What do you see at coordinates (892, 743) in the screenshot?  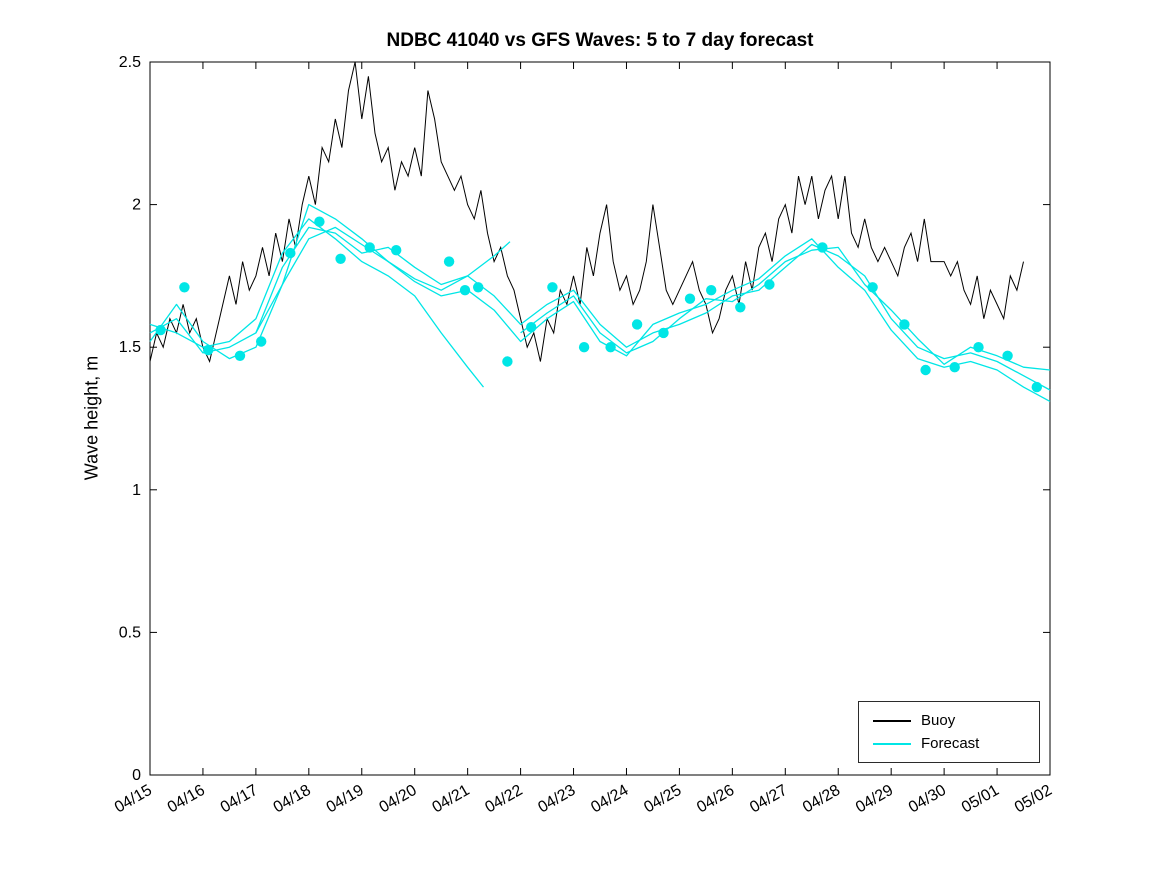 I see `forecast-line-sample-icon` at bounding box center [892, 743].